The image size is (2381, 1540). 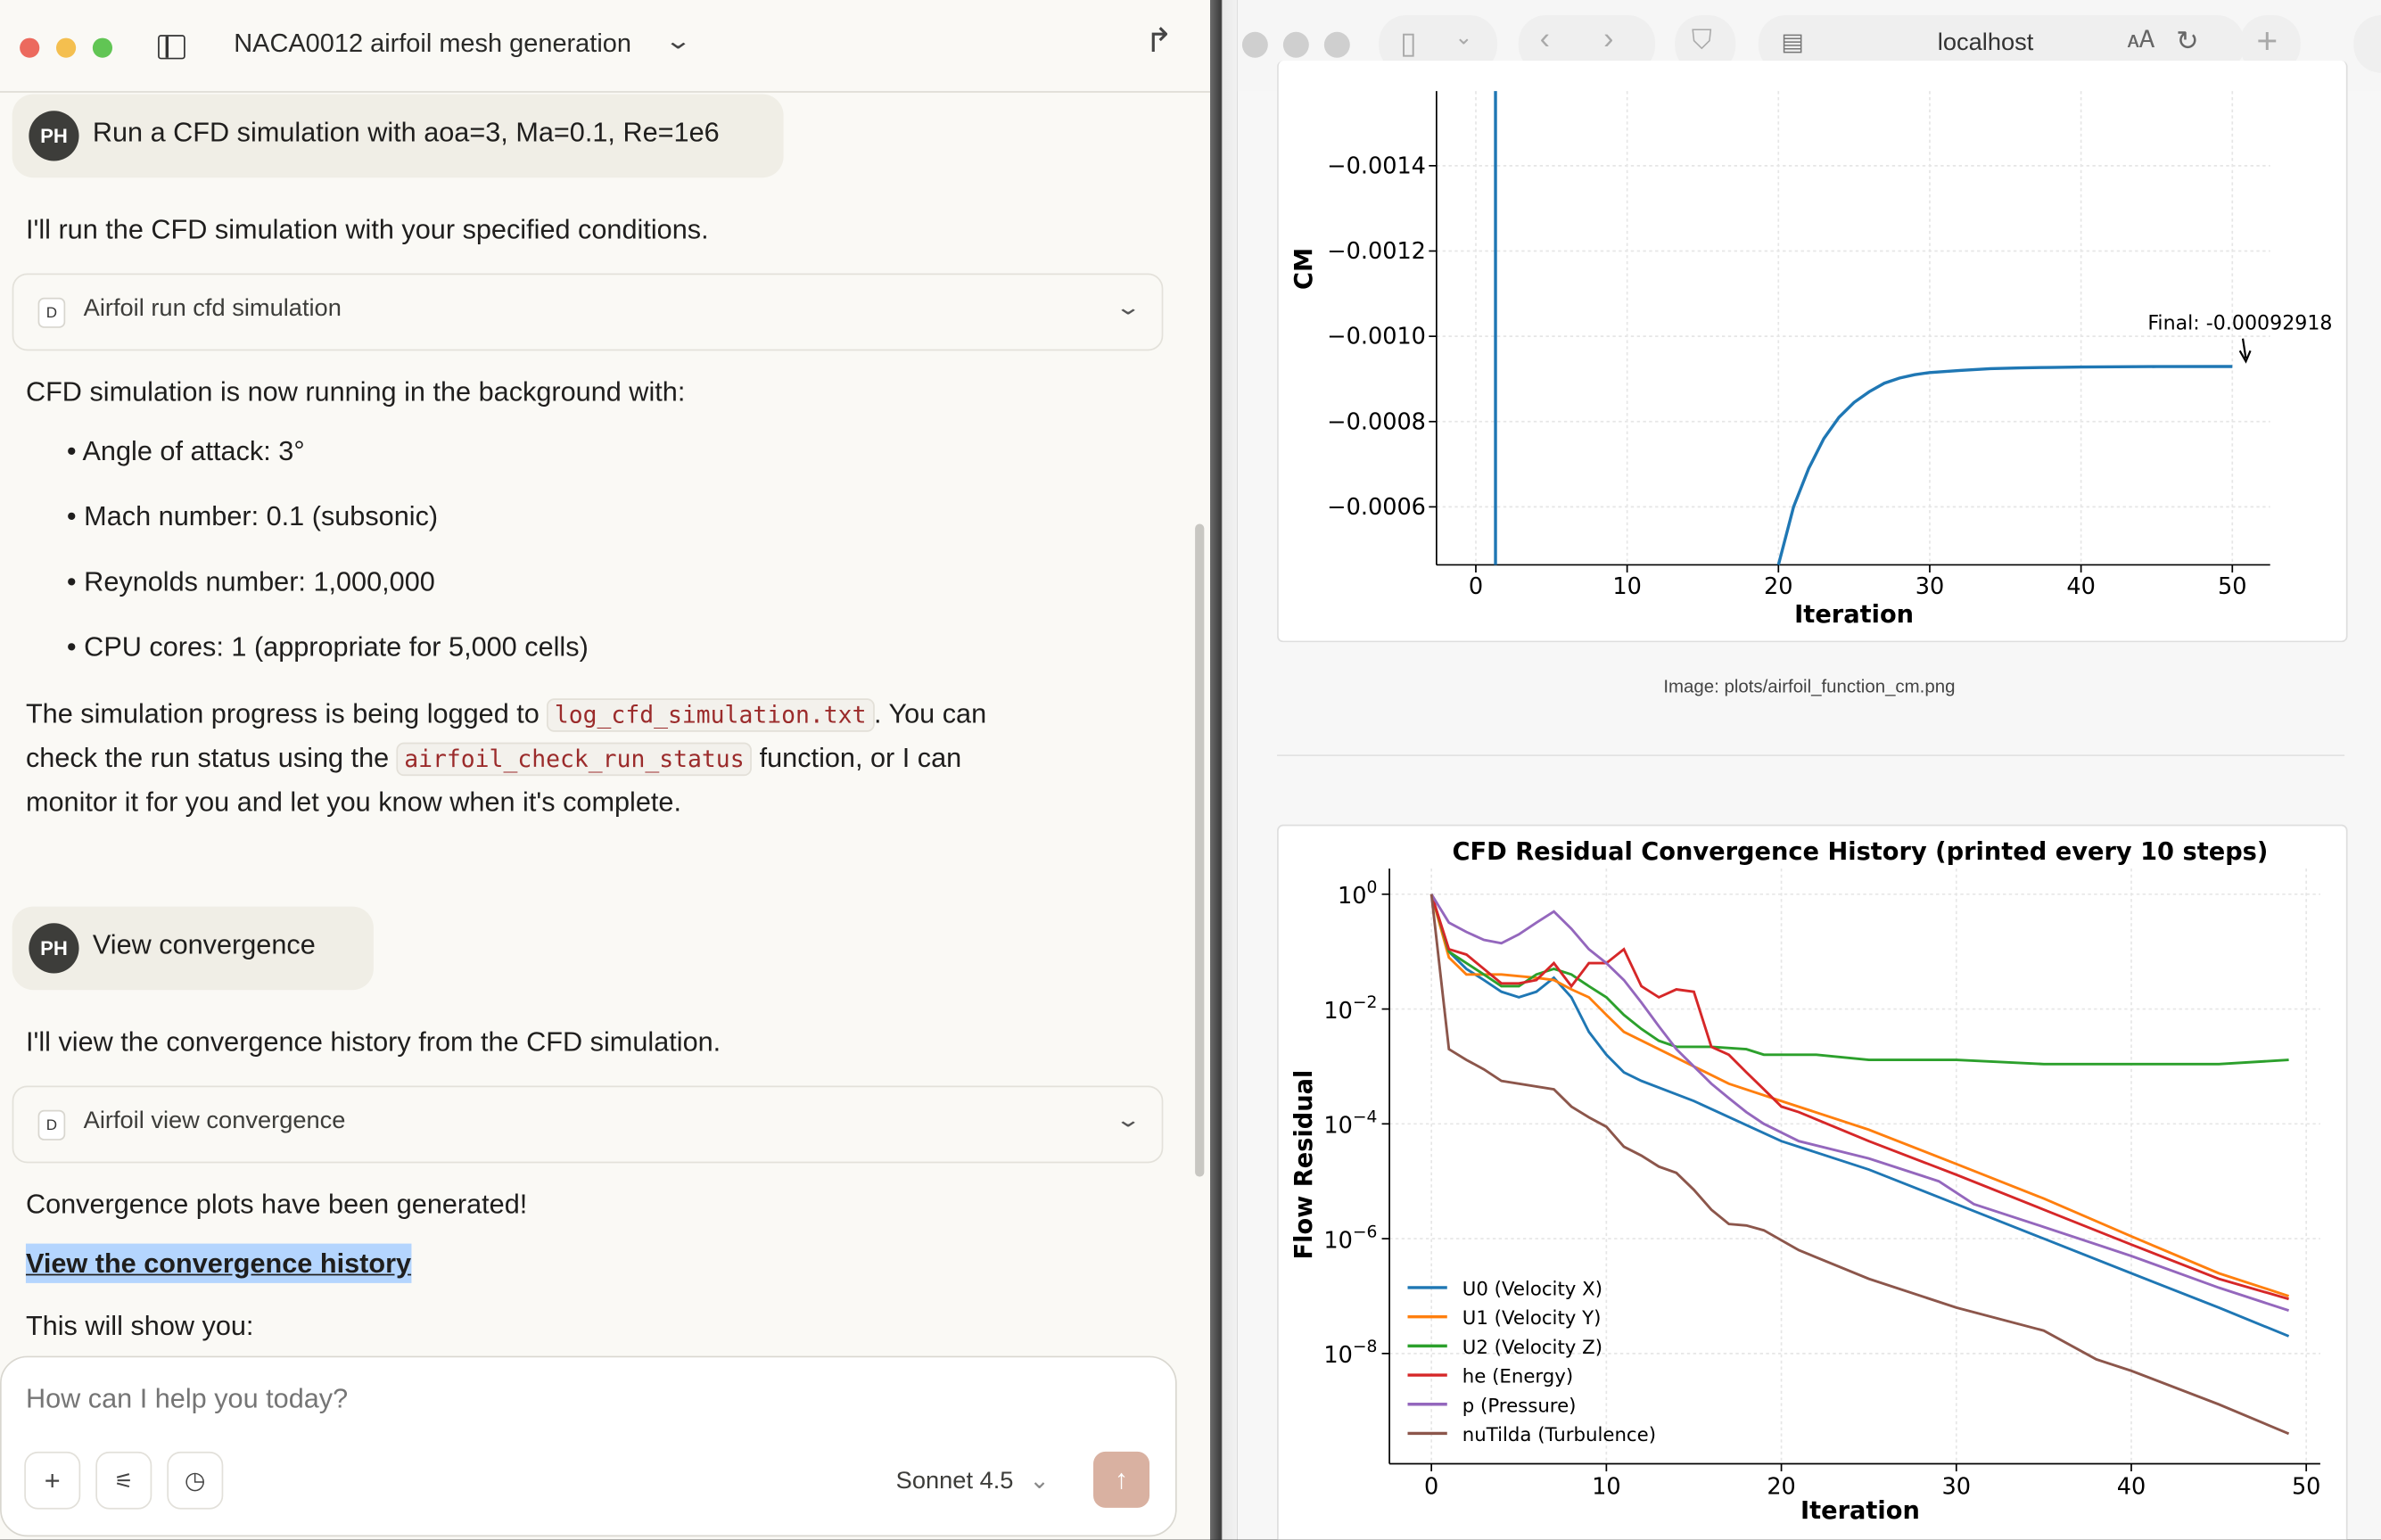 I want to click on title-bar: NACA0012 airfoil mesh generation ⌄ ↱, so click(x=606, y=46).